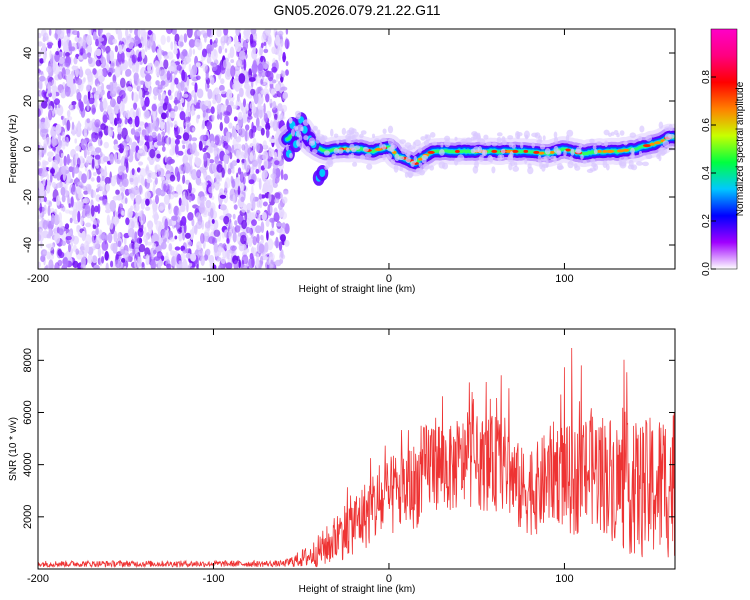 This screenshot has width=750, height=600. What do you see at coordinates (356, 10) in the screenshot?
I see `figure-title: GN05.2026.079.21.22.G11` at bounding box center [356, 10].